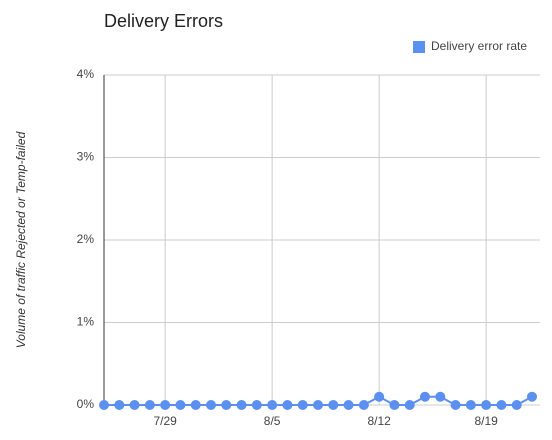  What do you see at coordinates (86, 157) in the screenshot?
I see `y-tick-label: 3%` at bounding box center [86, 157].